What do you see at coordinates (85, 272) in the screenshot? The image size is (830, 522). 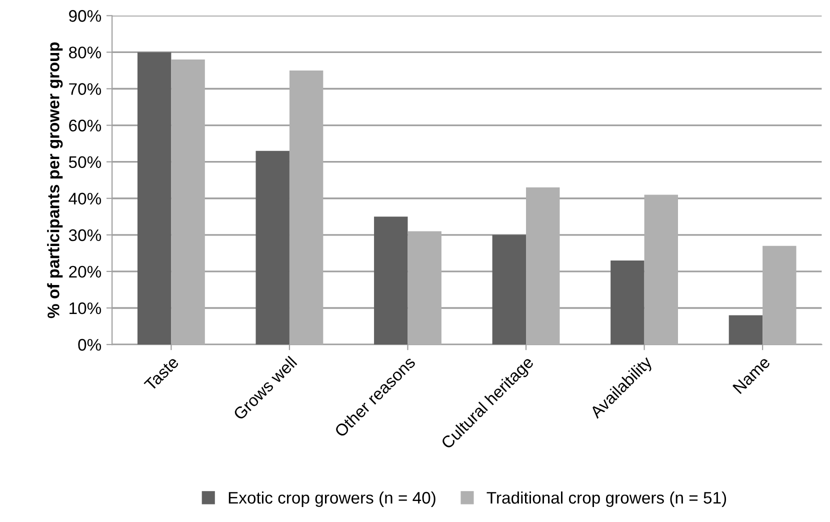 I see `y-tick-label: 20%` at bounding box center [85, 272].